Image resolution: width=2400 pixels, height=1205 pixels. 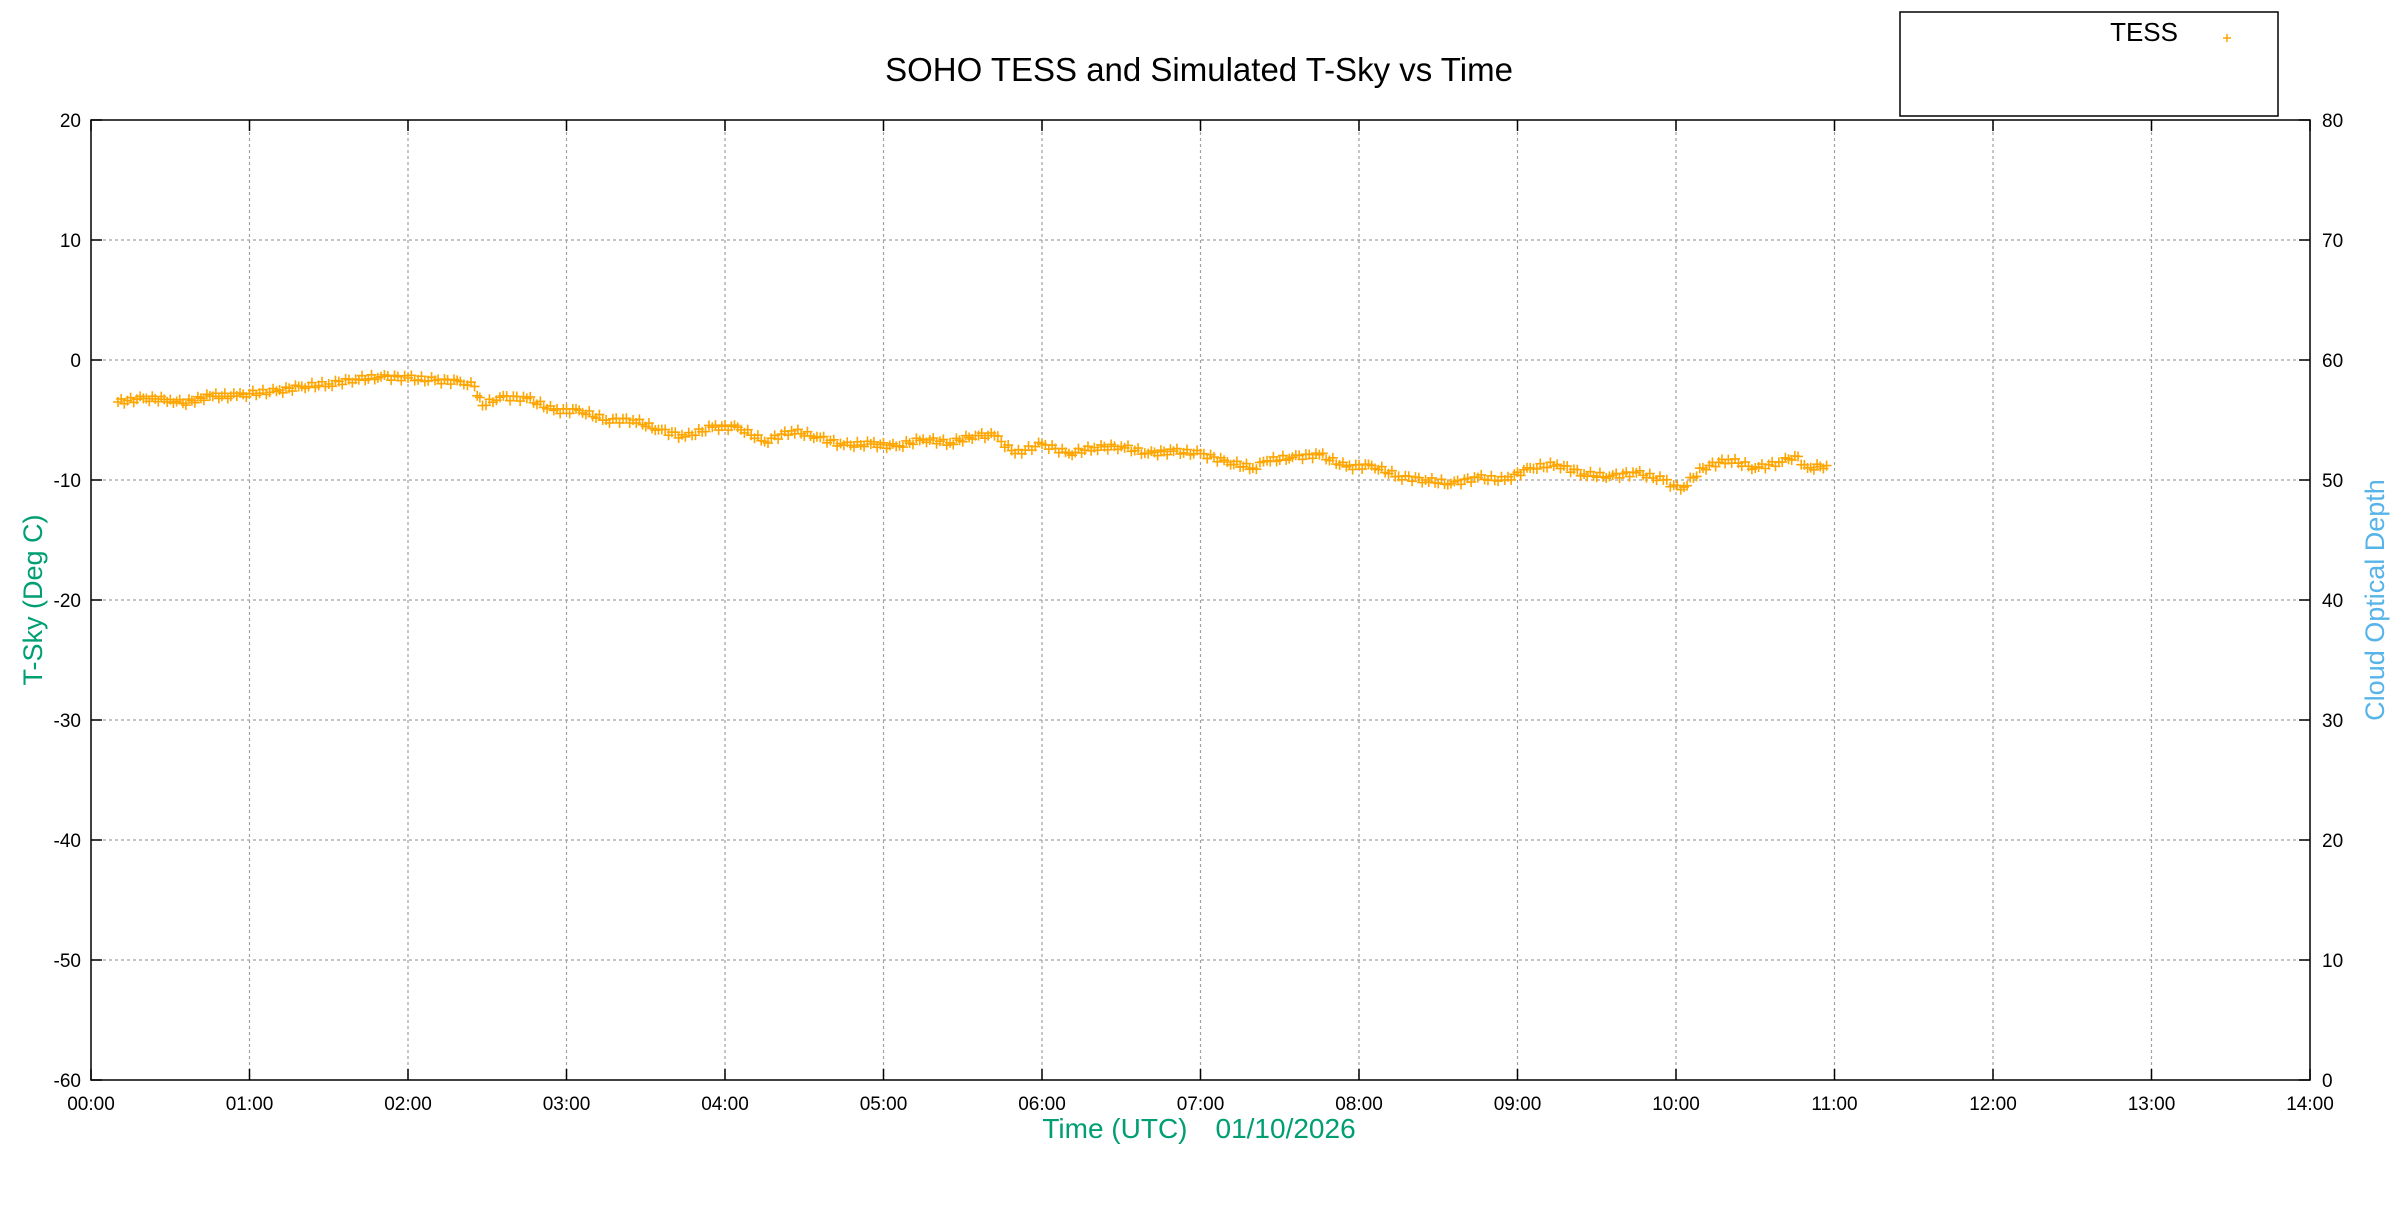 I want to click on y2-tick-label: 60, so click(x=2332, y=361).